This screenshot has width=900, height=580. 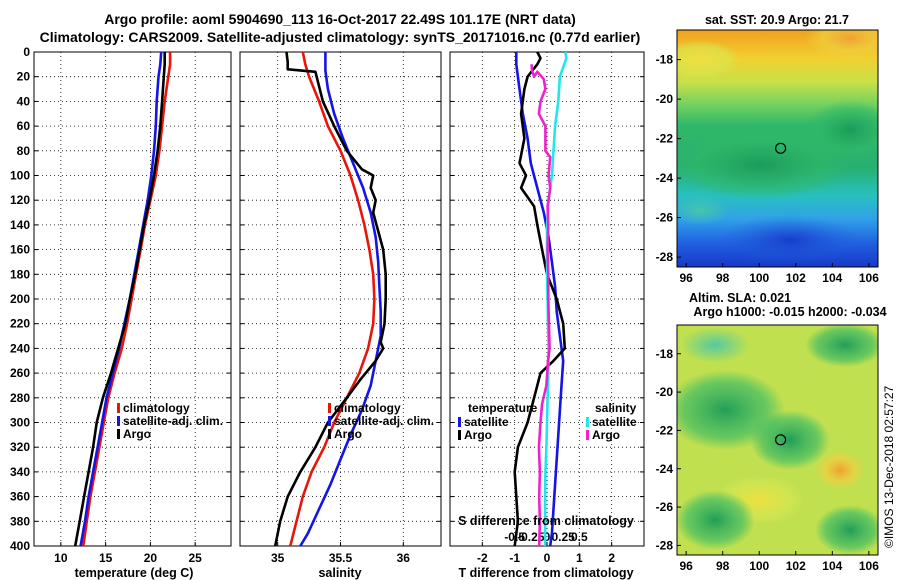 What do you see at coordinates (134, 573) in the screenshot?
I see `temperature-xlabel: temperature (deg C)` at bounding box center [134, 573].